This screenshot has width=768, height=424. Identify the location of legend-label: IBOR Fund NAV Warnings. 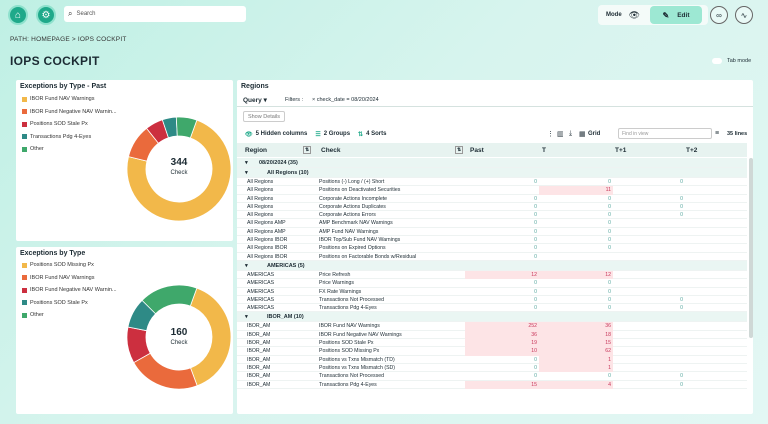
(62, 99).